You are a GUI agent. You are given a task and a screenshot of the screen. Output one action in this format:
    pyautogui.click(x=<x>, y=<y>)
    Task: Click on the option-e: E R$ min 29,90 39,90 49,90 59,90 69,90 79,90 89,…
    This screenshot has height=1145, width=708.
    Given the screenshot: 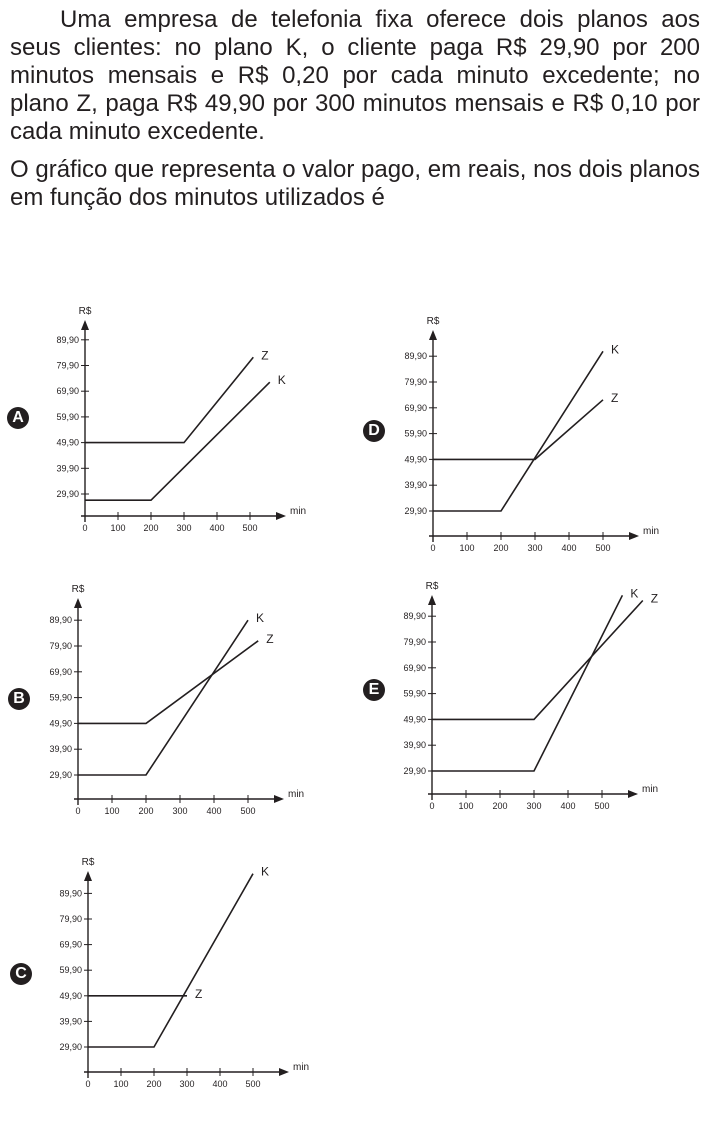 What is the action you would take?
    pyautogui.click(x=530, y=700)
    